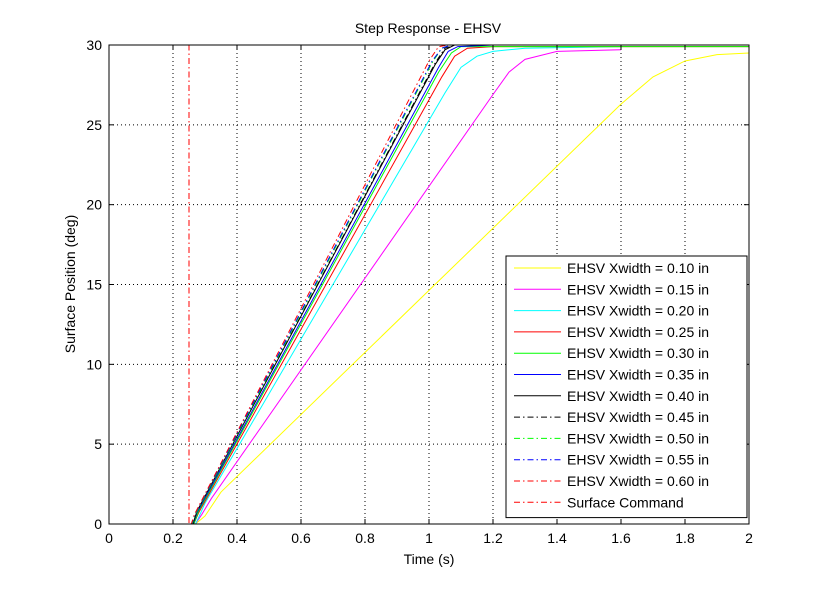 This screenshot has width=827, height=589. What do you see at coordinates (638, 353) in the screenshot?
I see `legend-entry-label: EHSV Xwidth = 0.30 in` at bounding box center [638, 353].